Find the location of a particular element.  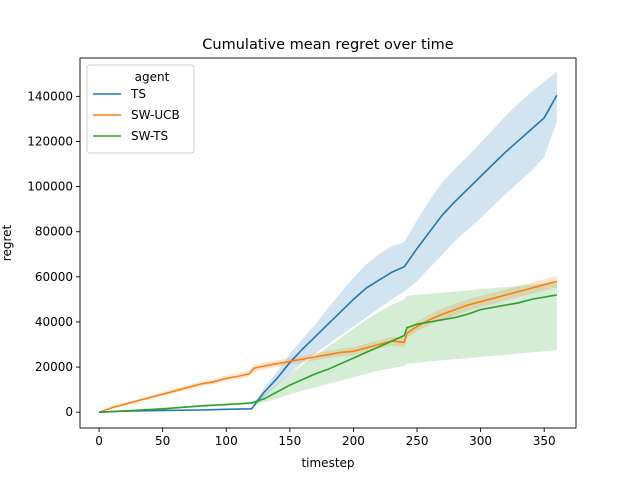

legend-box is located at coordinates (140, 109).